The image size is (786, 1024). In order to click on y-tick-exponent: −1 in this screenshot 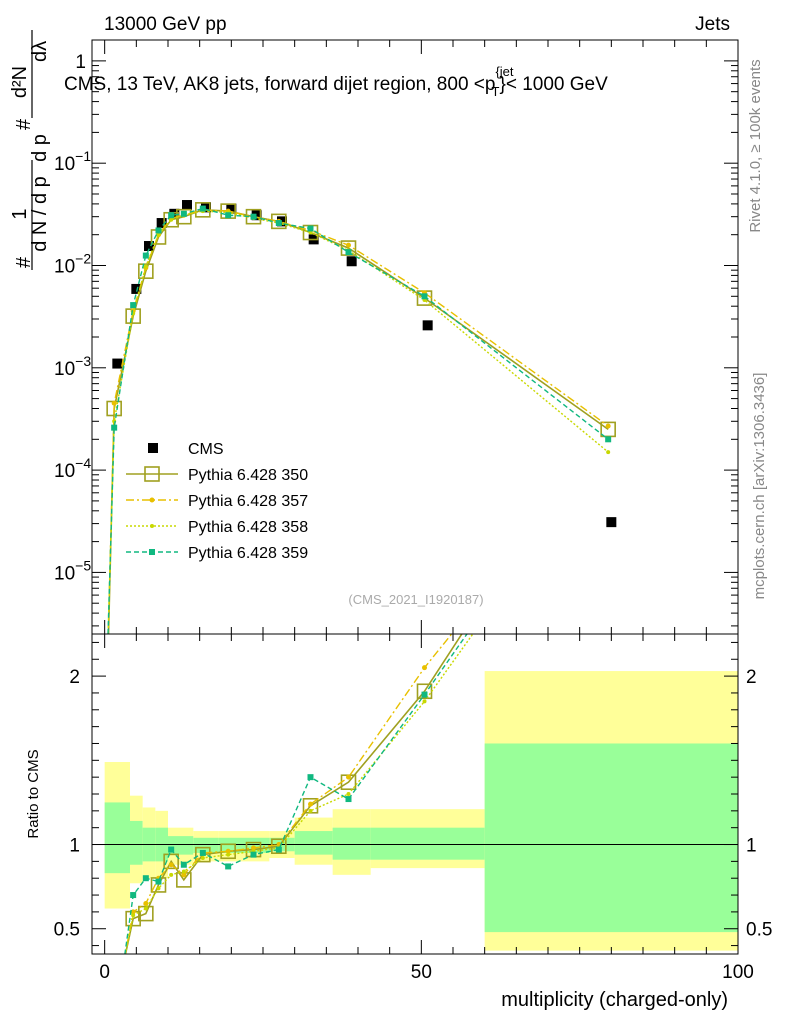, I will do `click(83, 156)`.